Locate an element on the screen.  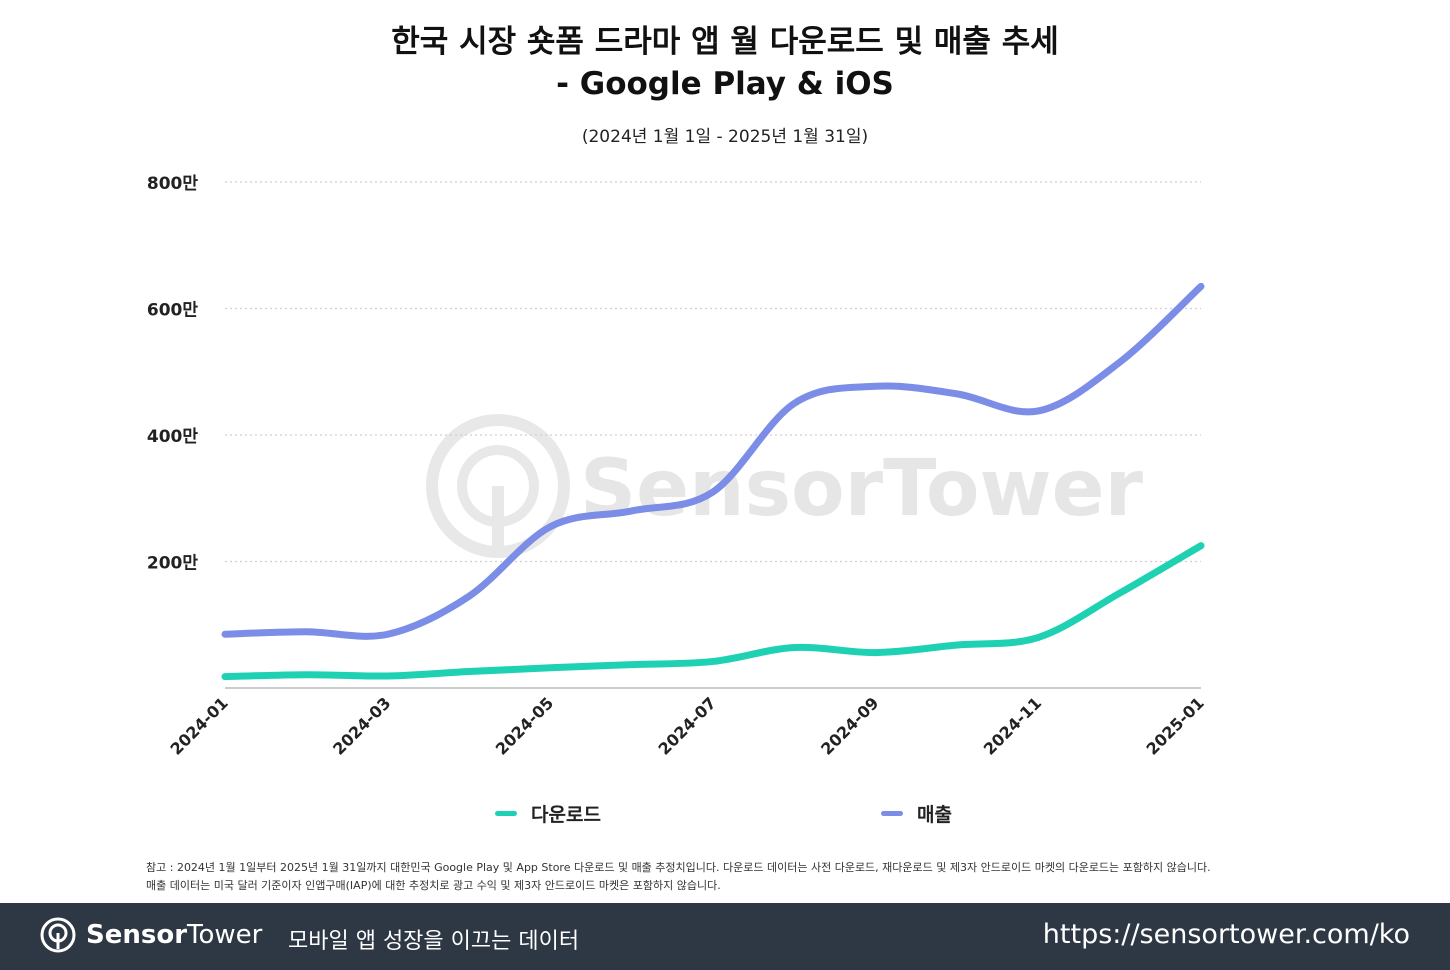
watermark: SensorTower is located at coordinates (784, 486).